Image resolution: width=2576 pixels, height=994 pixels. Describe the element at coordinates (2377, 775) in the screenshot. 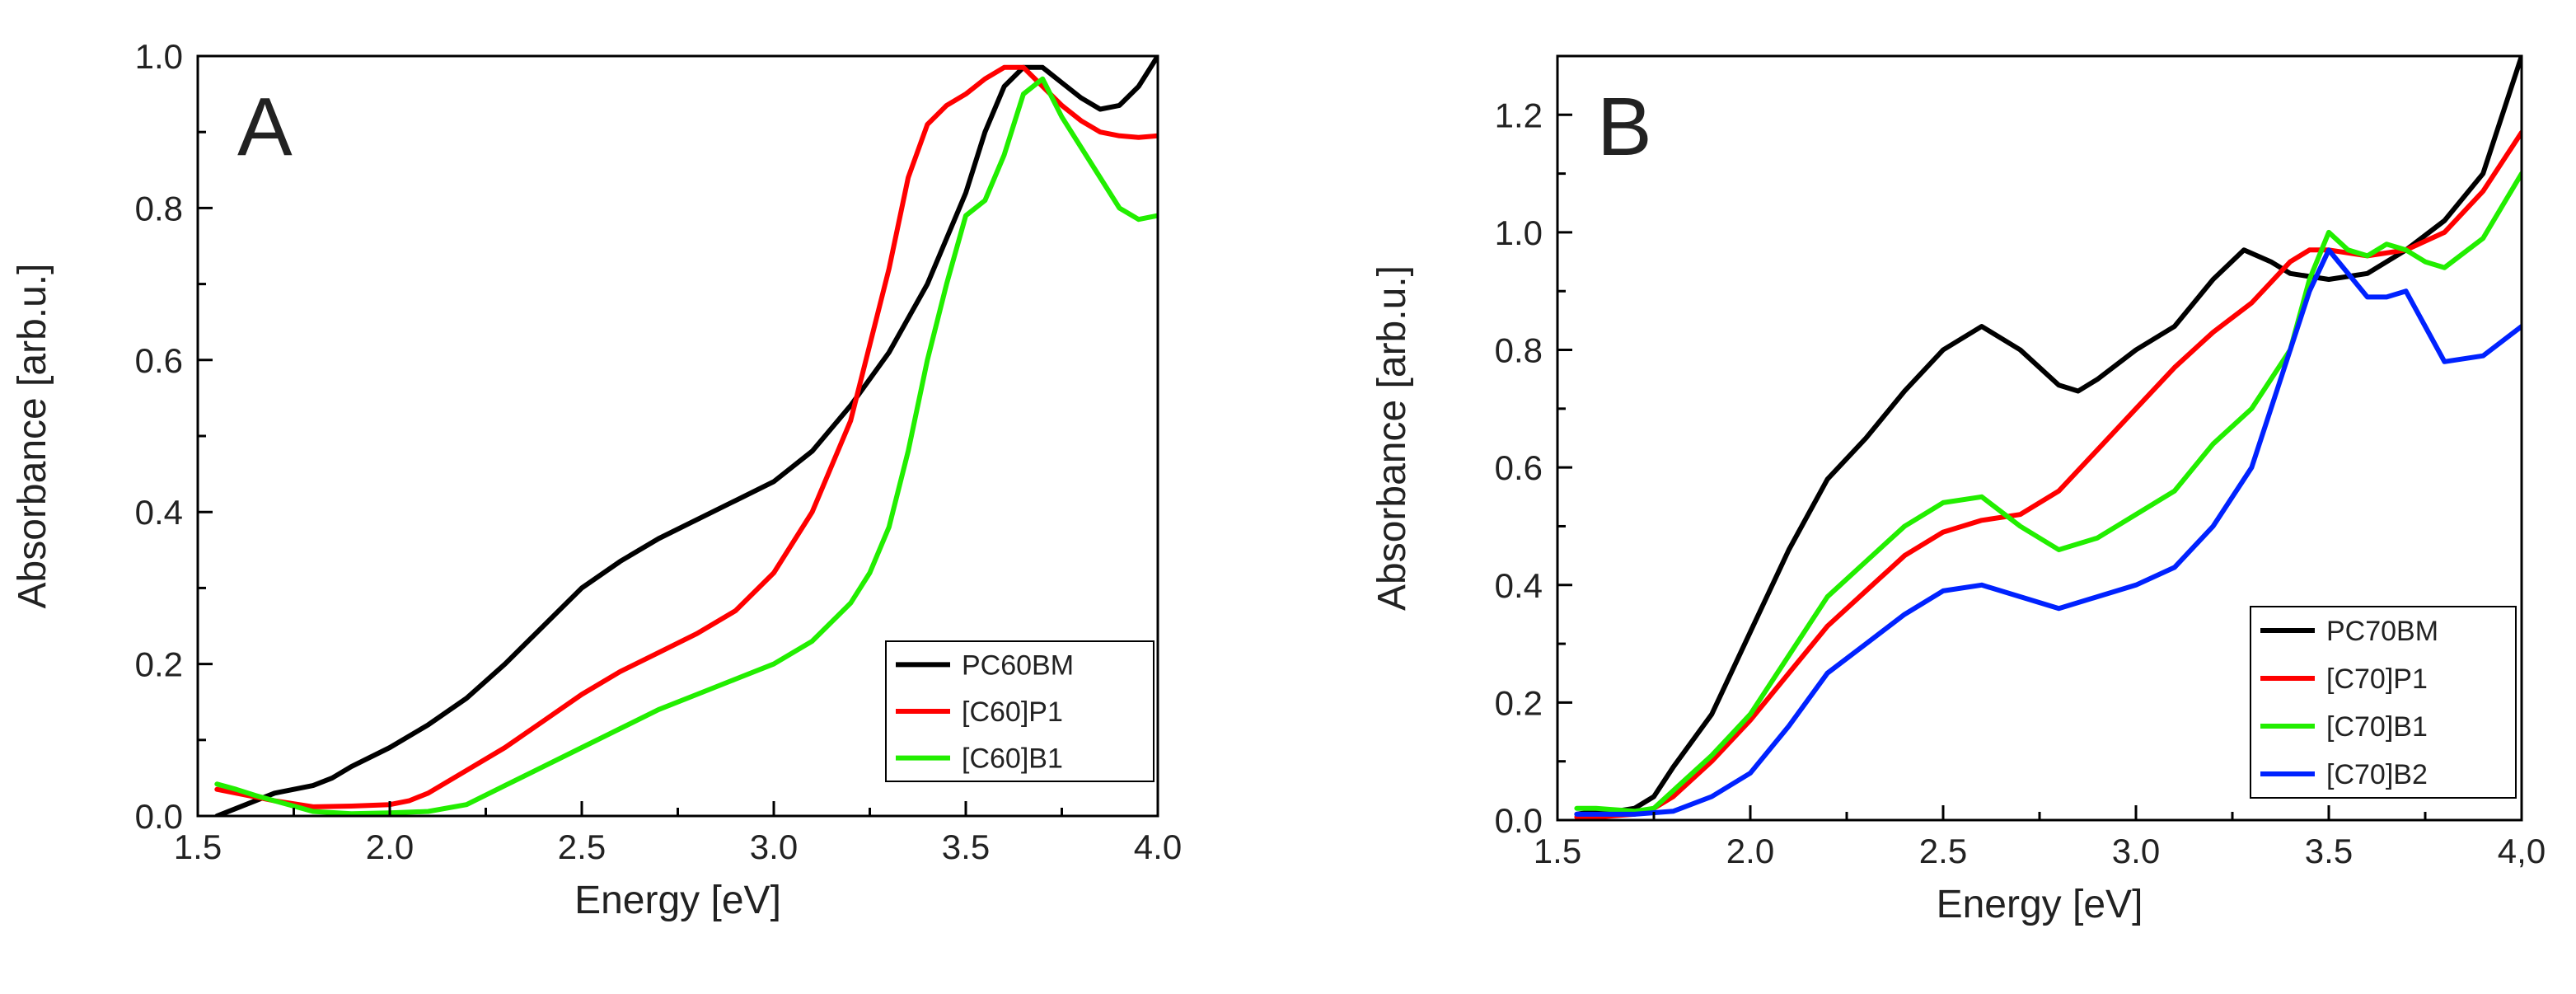

I see `legend-entry: [C70]B2` at that location.